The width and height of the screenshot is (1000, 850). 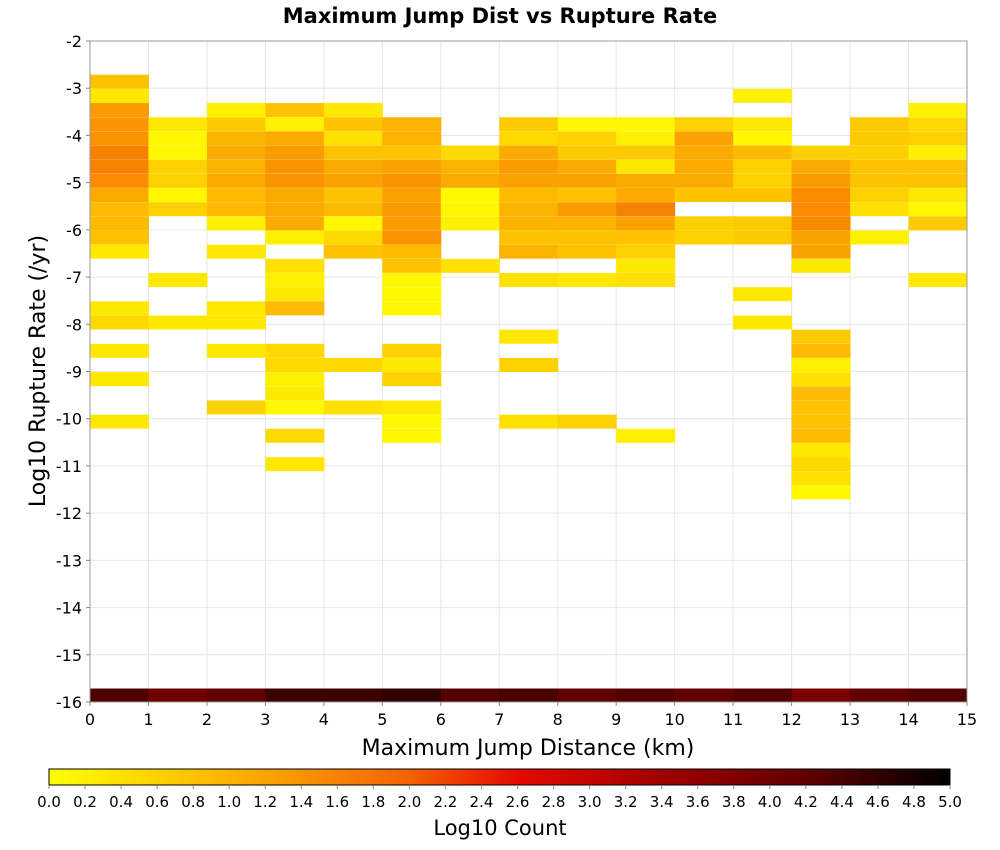 I want to click on y-tick-label: -7, so click(x=74, y=277).